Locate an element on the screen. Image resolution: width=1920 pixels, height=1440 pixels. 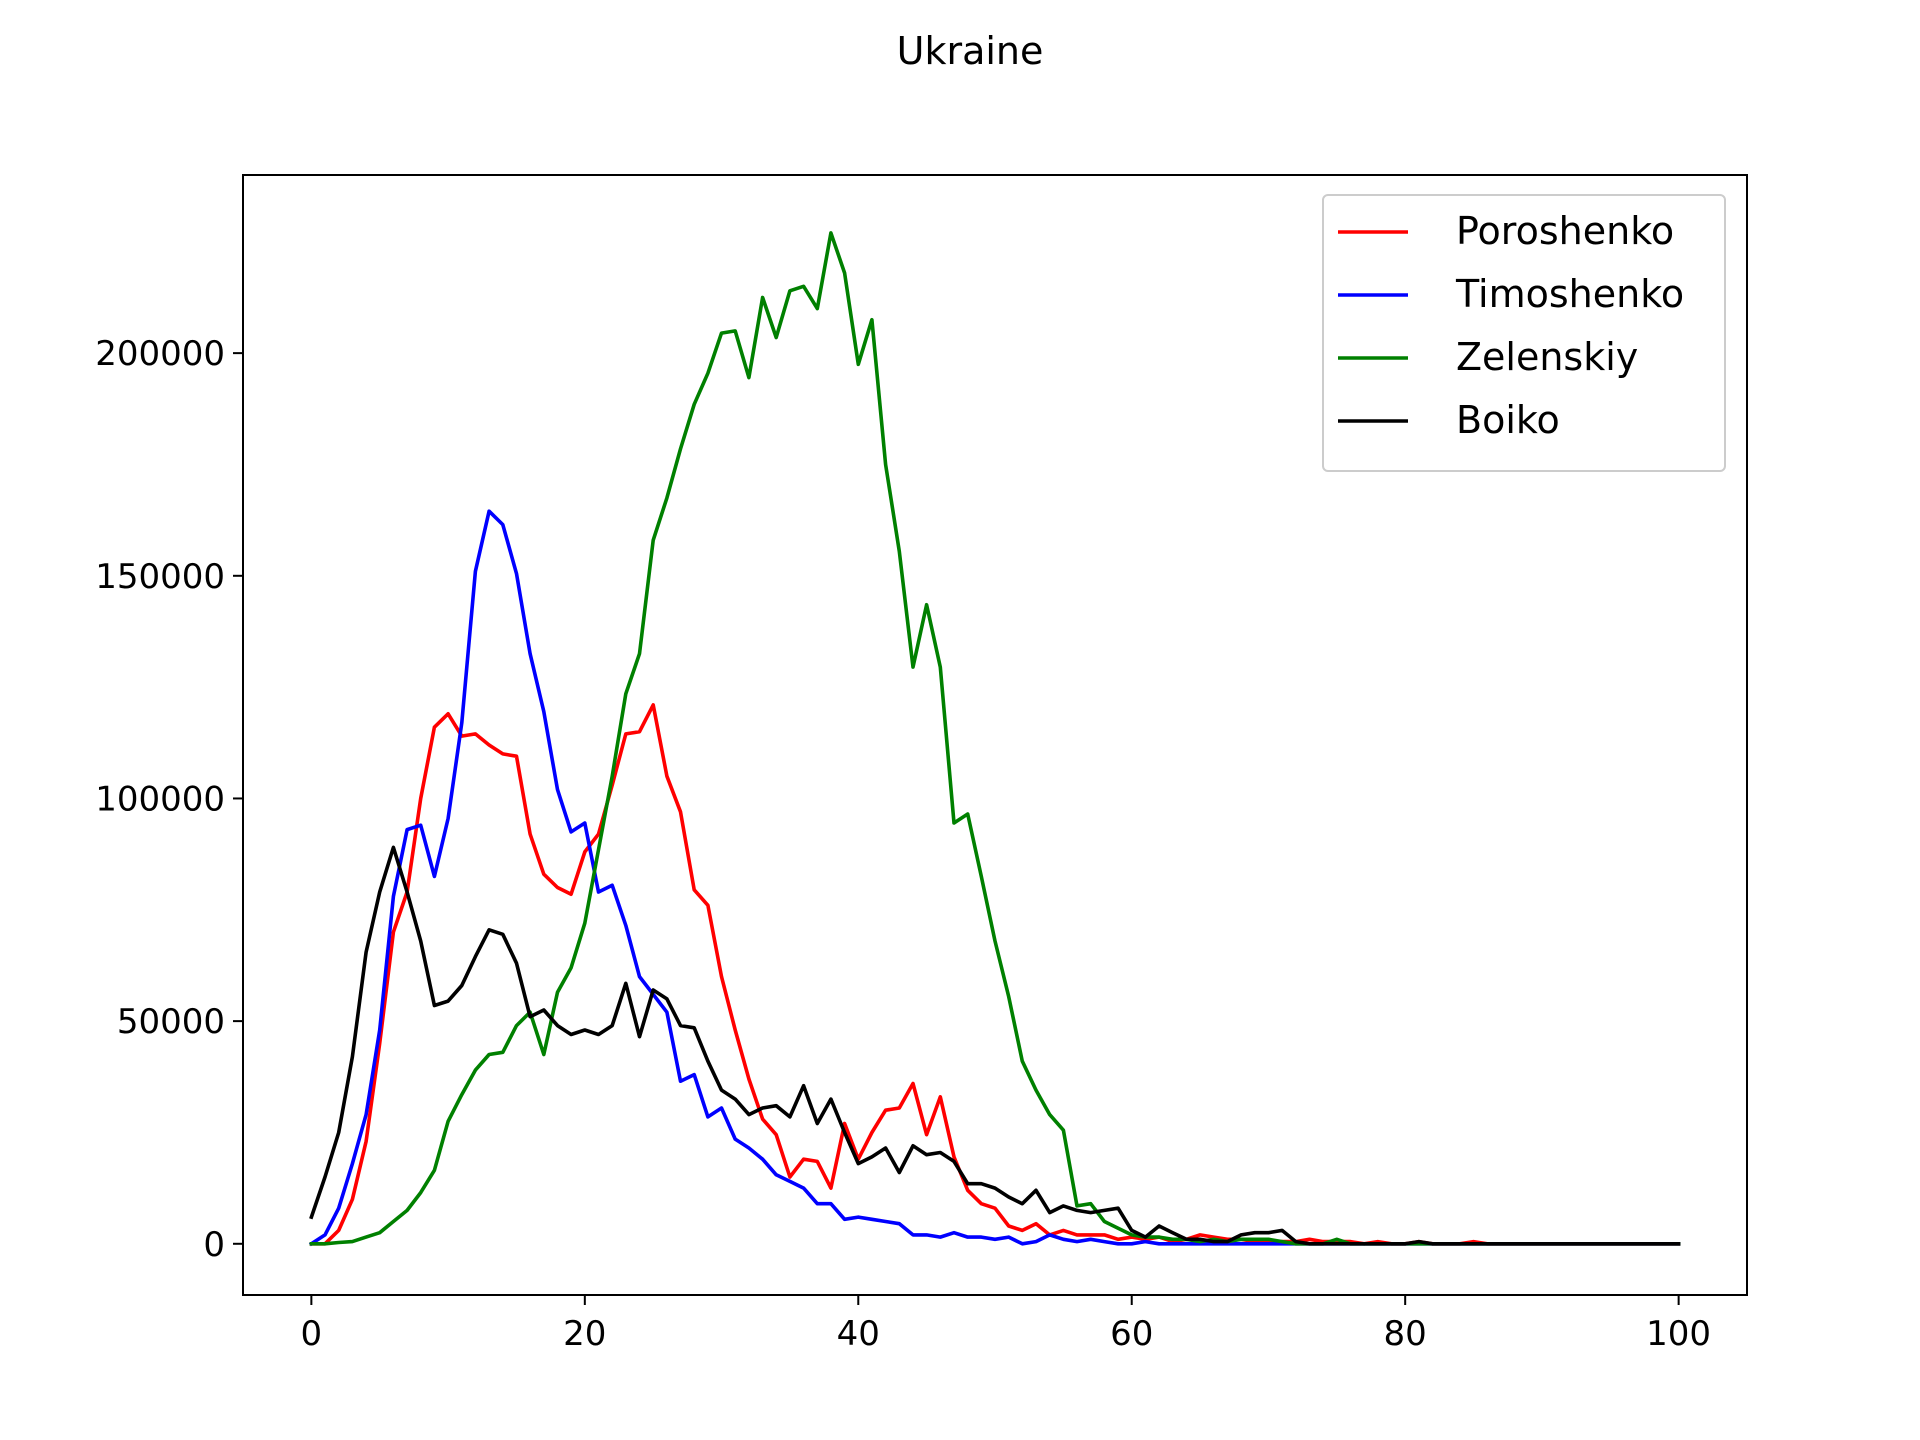
x-tick-label: 20 is located at coordinates (584, 1334).